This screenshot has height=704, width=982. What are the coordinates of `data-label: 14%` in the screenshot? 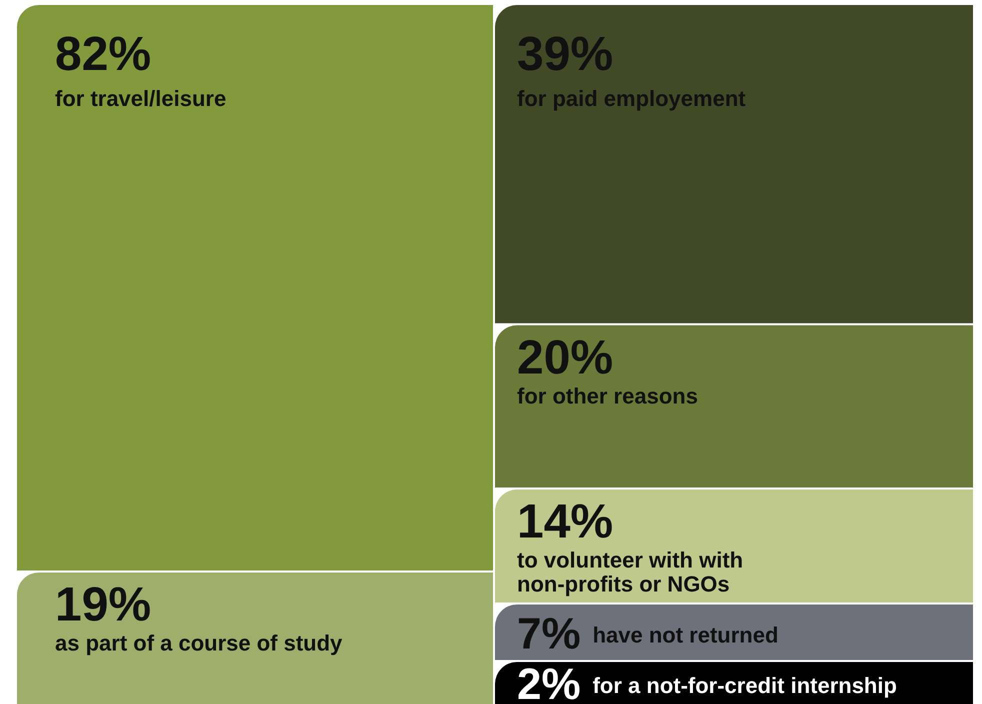 It's located at (565, 522).